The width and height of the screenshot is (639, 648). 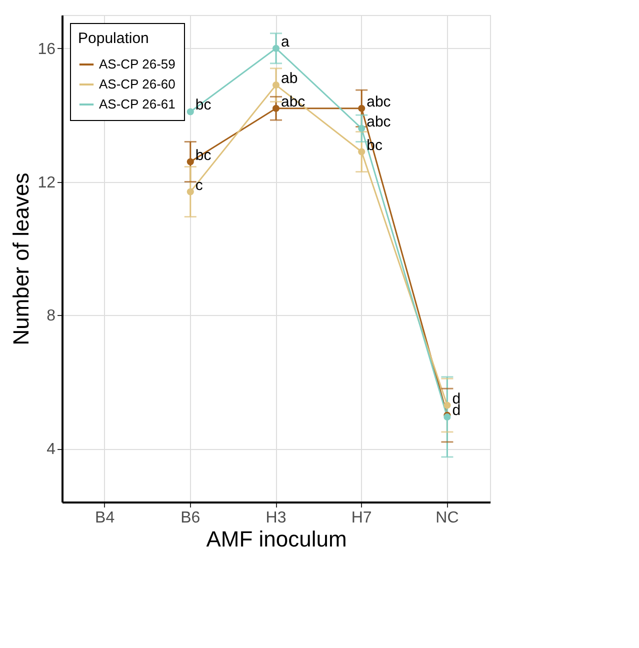 I want to click on y-tick-label: 12, so click(x=47, y=183).